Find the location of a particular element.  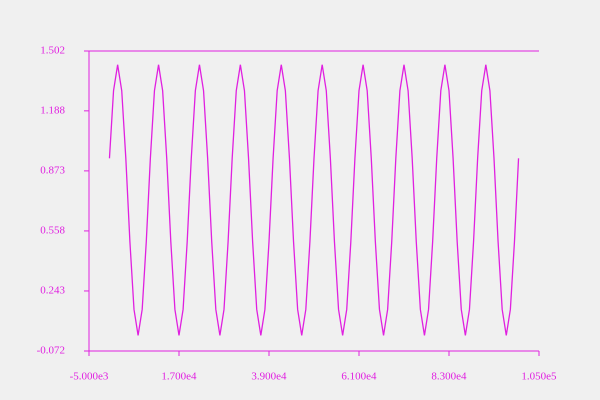

x-tick-label: 1.700e4 is located at coordinates (179, 377).